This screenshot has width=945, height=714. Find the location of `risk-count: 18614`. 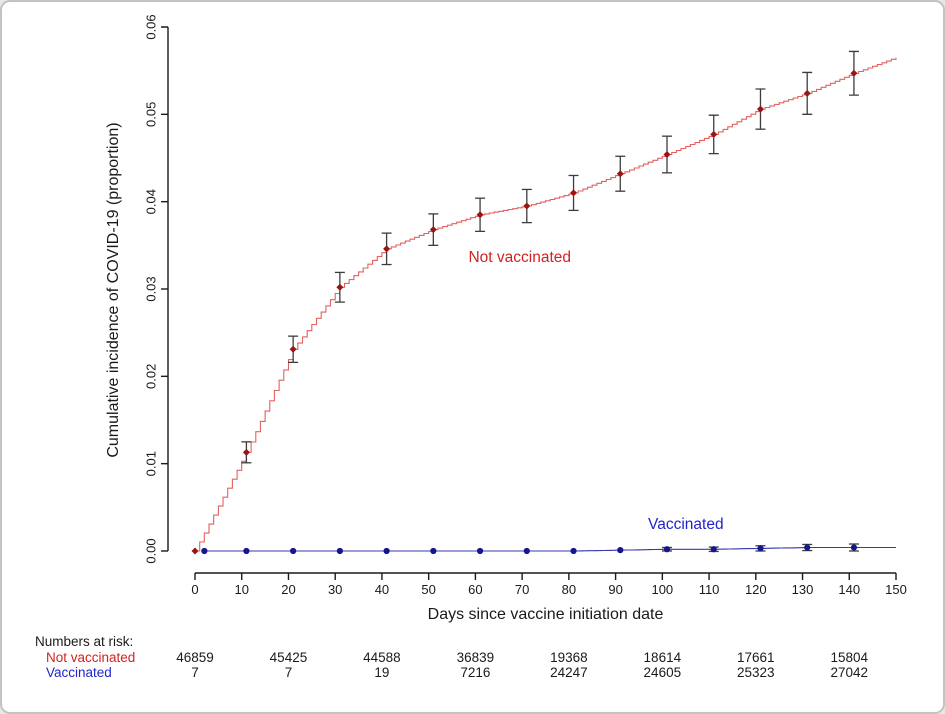

risk-count: 18614 is located at coordinates (662, 657).